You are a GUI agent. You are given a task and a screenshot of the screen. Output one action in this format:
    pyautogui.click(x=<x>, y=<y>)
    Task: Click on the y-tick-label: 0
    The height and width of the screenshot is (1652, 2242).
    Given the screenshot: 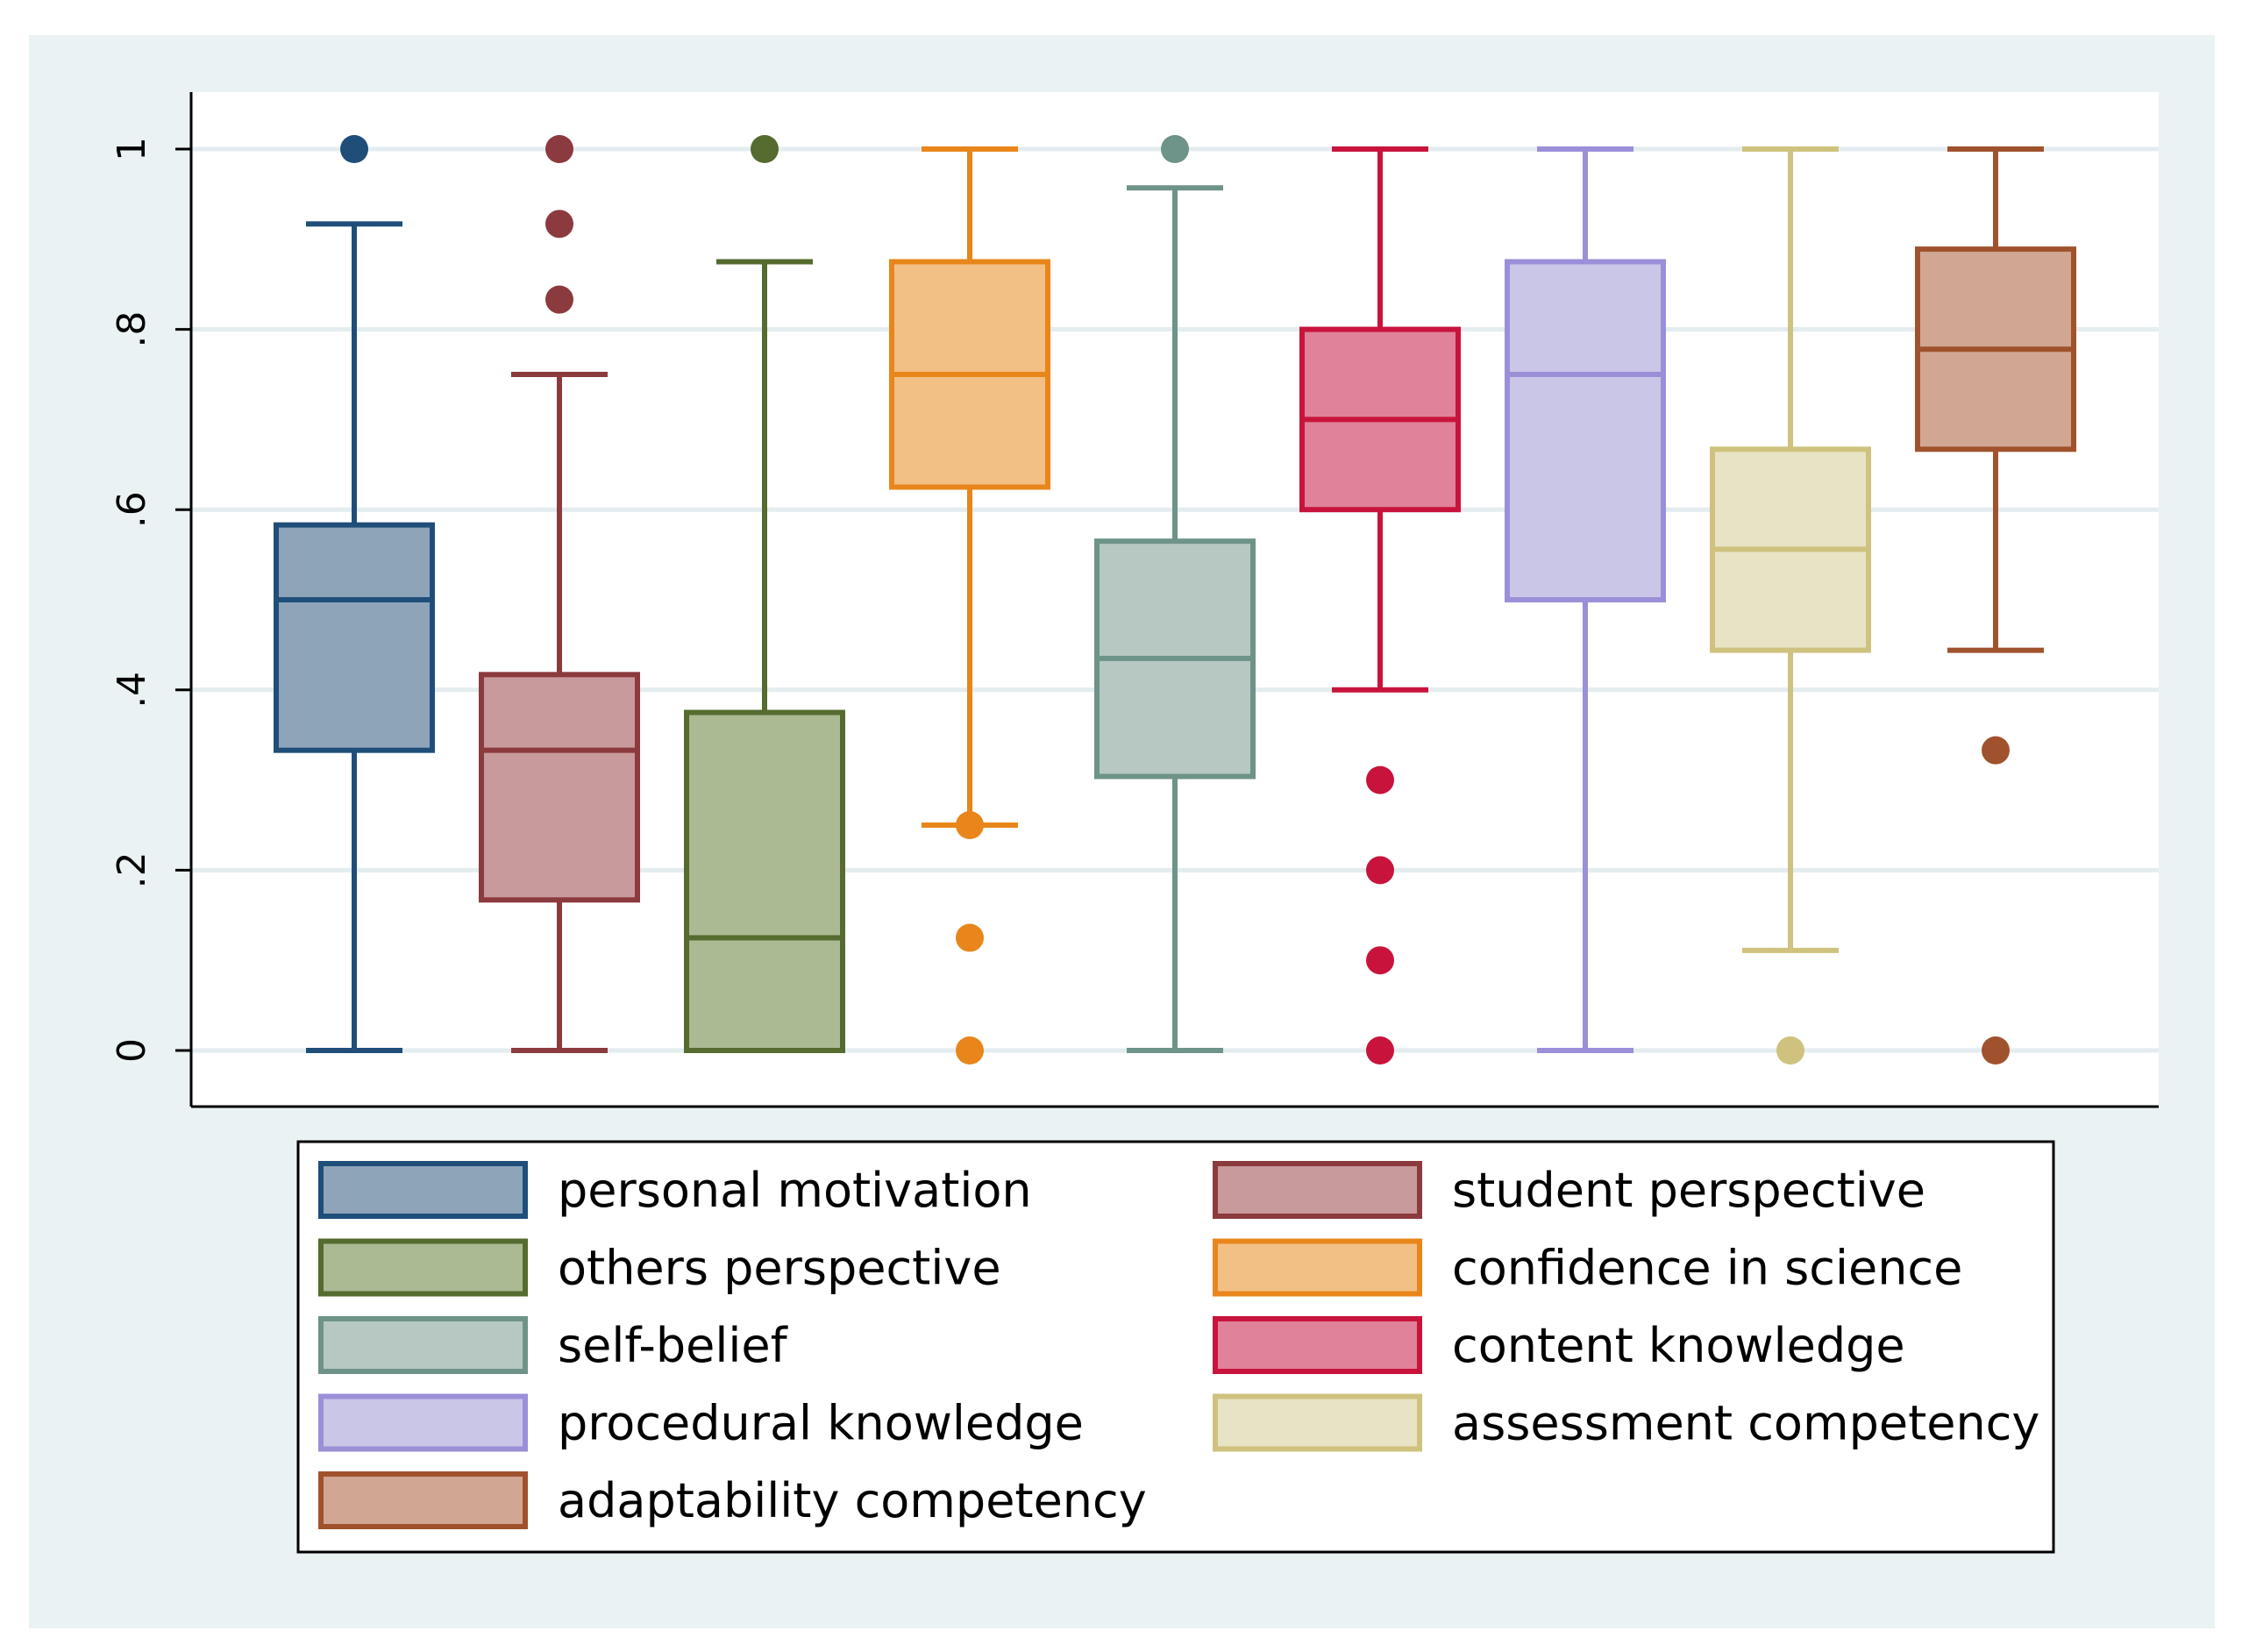 What is the action you would take?
    pyautogui.click(x=132, y=1050)
    